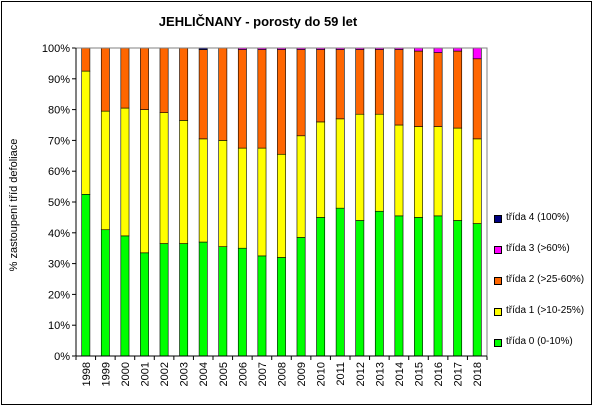 The image size is (595, 408). I want to click on x-tick-label-2016: 2016, so click(439, 374).